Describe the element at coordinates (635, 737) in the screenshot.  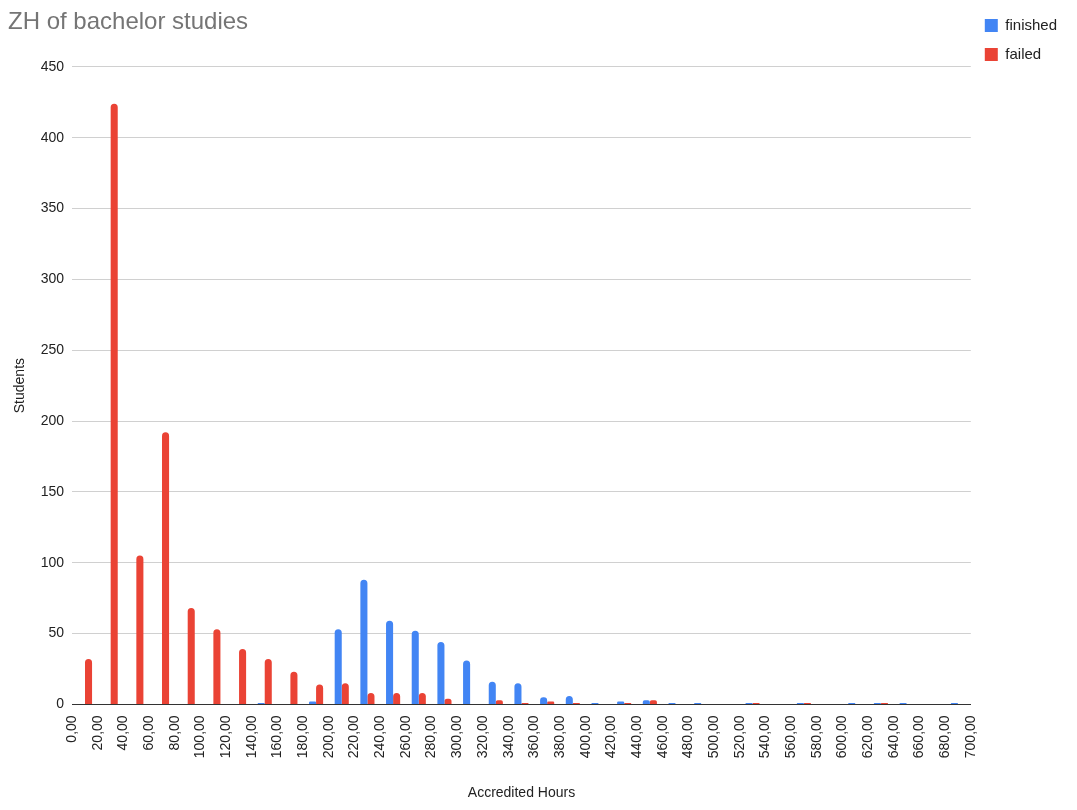
I see `x-tick-label: 440,00` at that location.